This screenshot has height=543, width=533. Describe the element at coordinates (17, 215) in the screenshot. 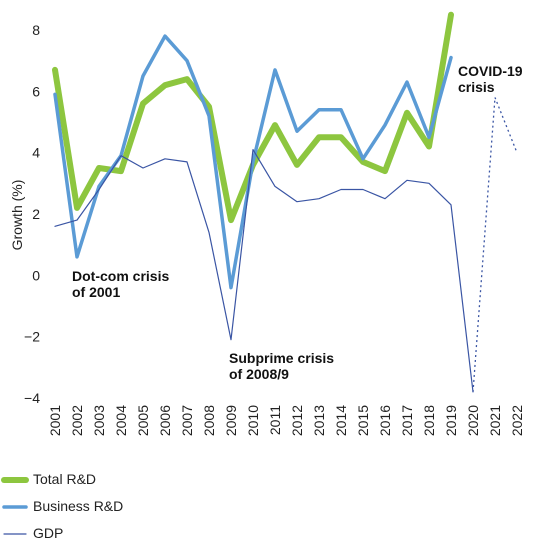

I see `y-axis-label: Growth (%)` at that location.